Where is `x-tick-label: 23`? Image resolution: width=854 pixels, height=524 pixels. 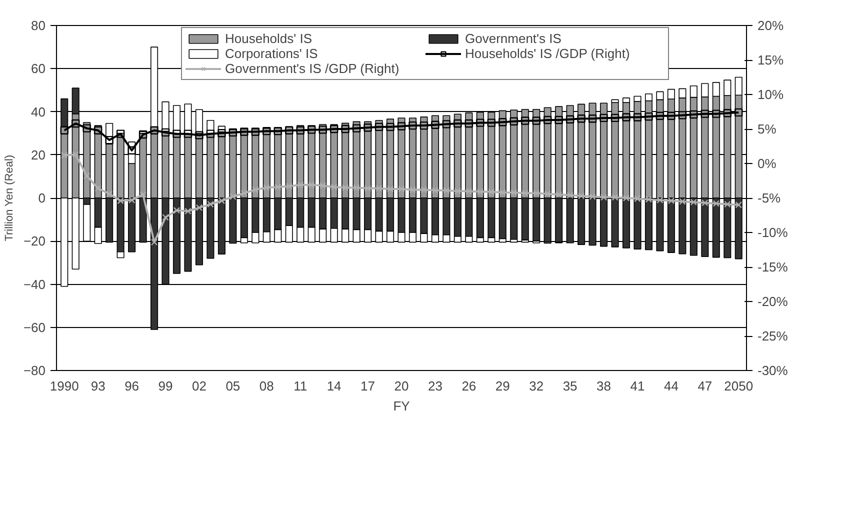 x-tick-label: 23 is located at coordinates (435, 386).